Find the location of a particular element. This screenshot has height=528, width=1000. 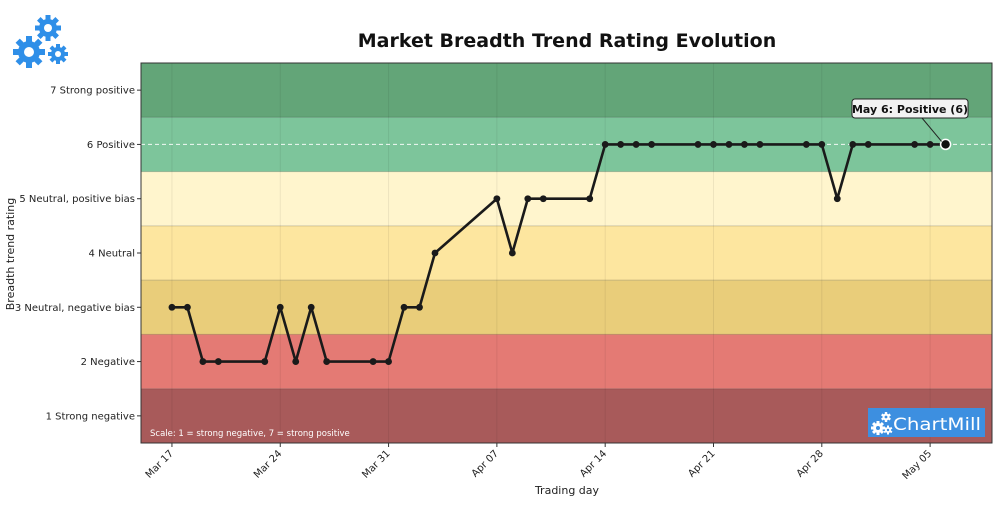

x-axis-label: Trading day is located at coordinates (567, 490).